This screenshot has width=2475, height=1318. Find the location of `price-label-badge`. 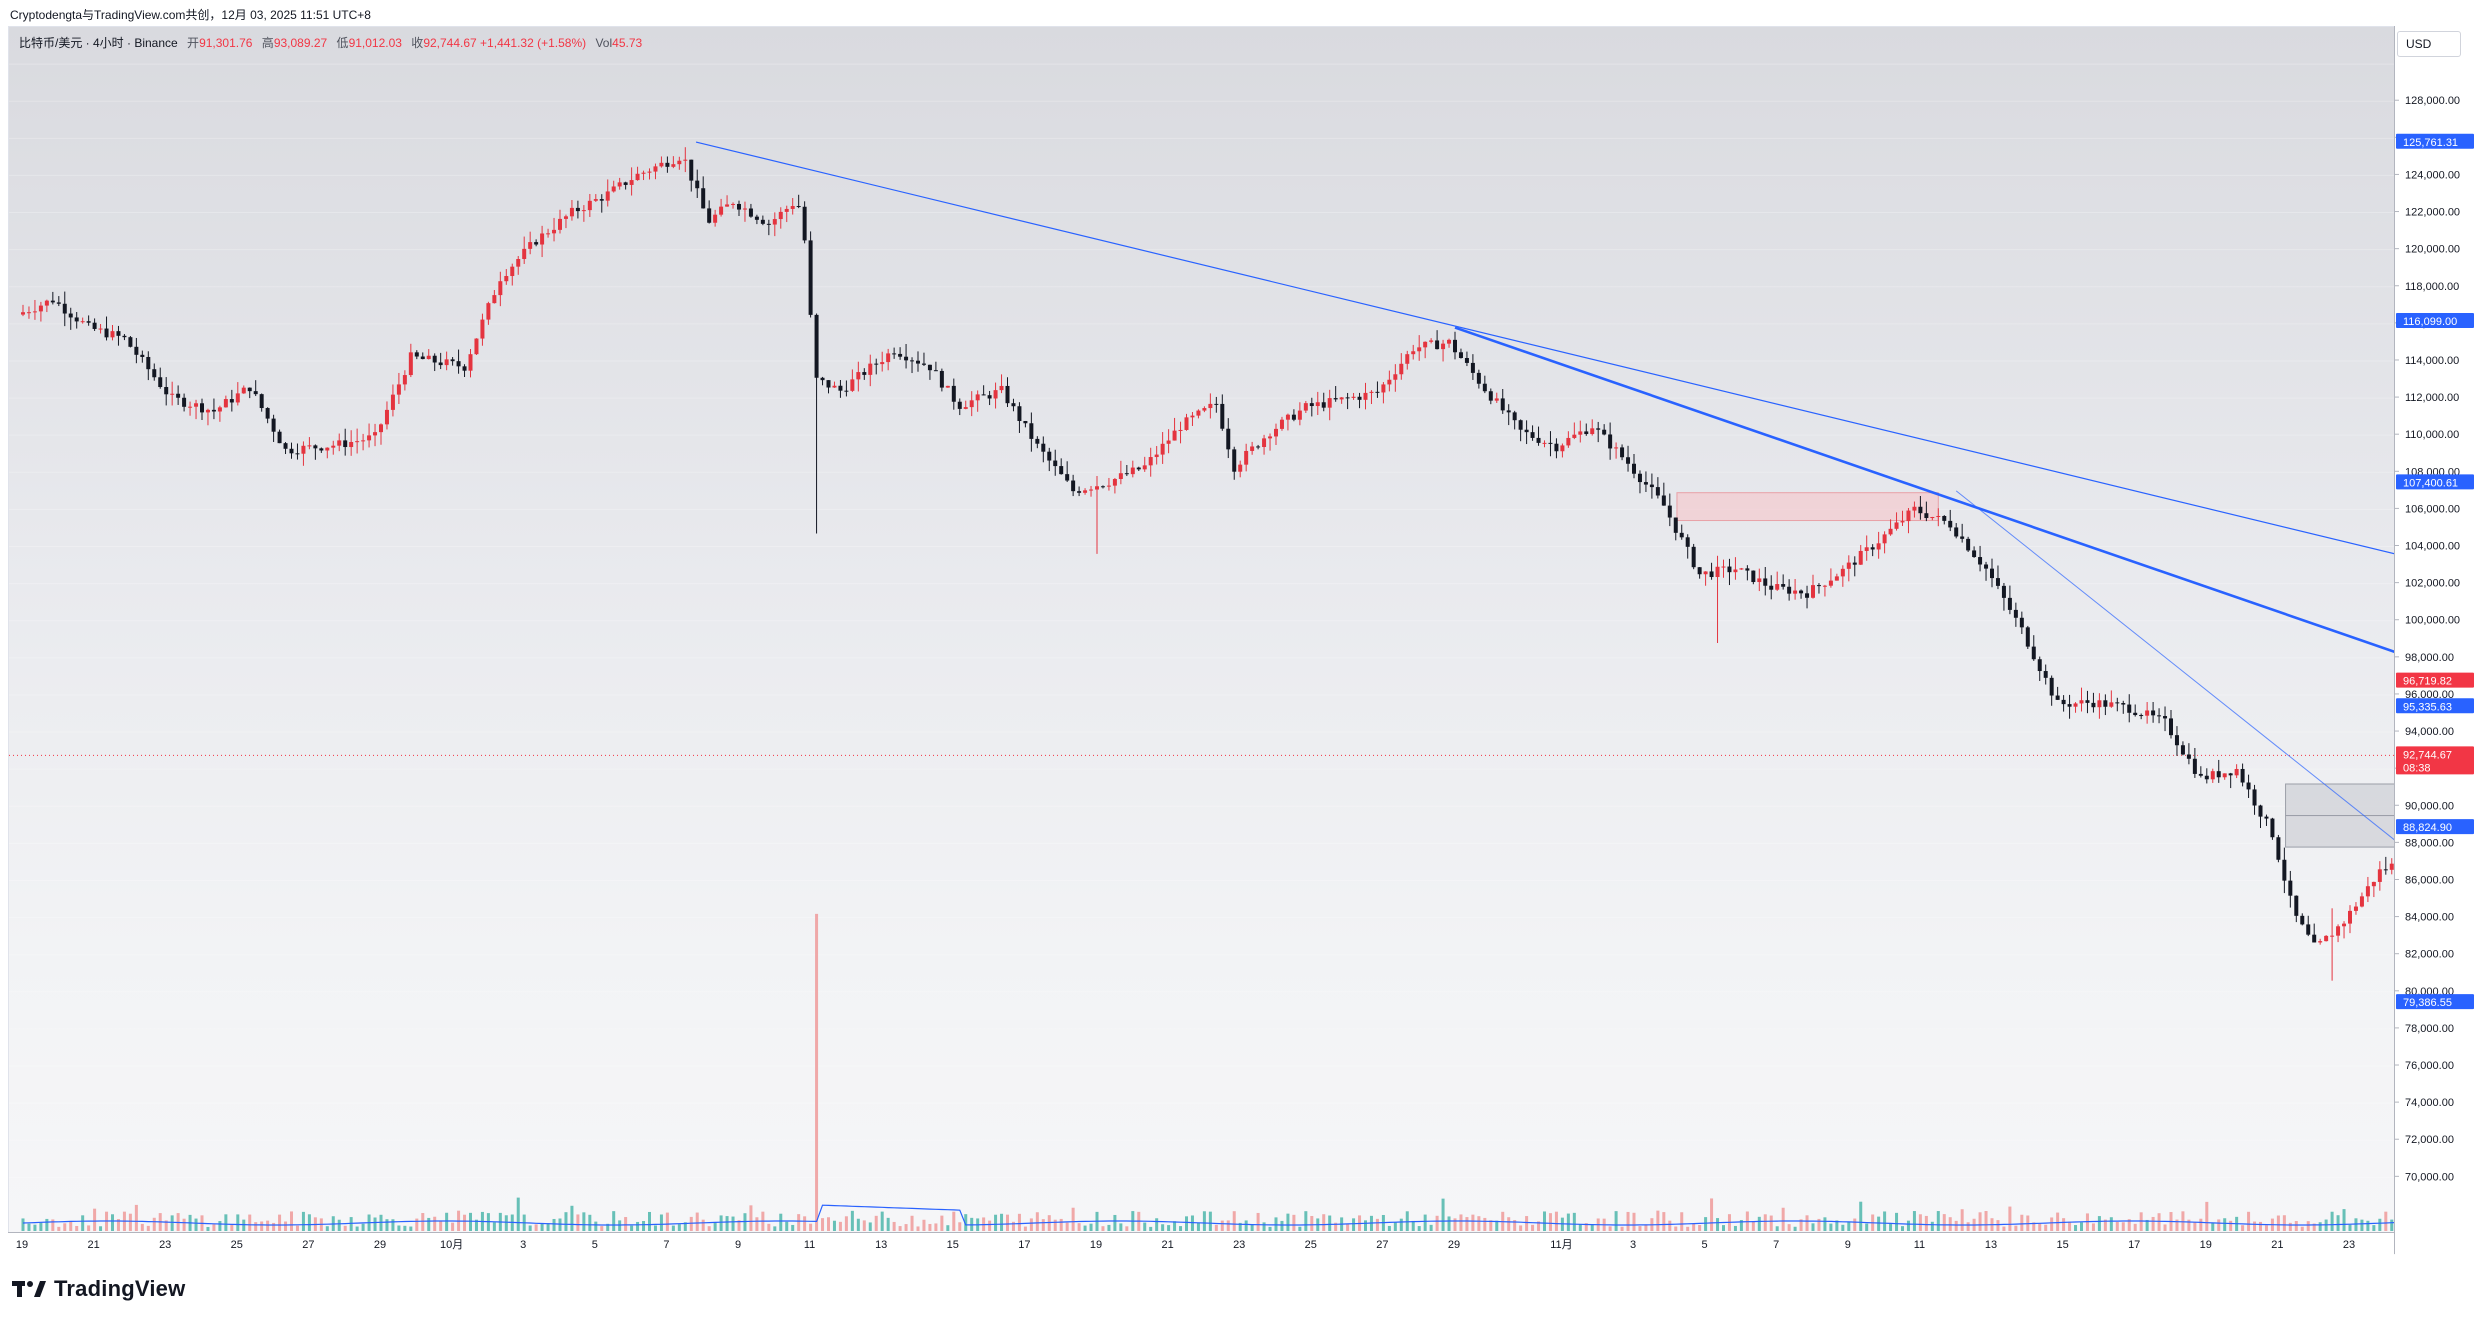

price-label-badge is located at coordinates (2435, 680).